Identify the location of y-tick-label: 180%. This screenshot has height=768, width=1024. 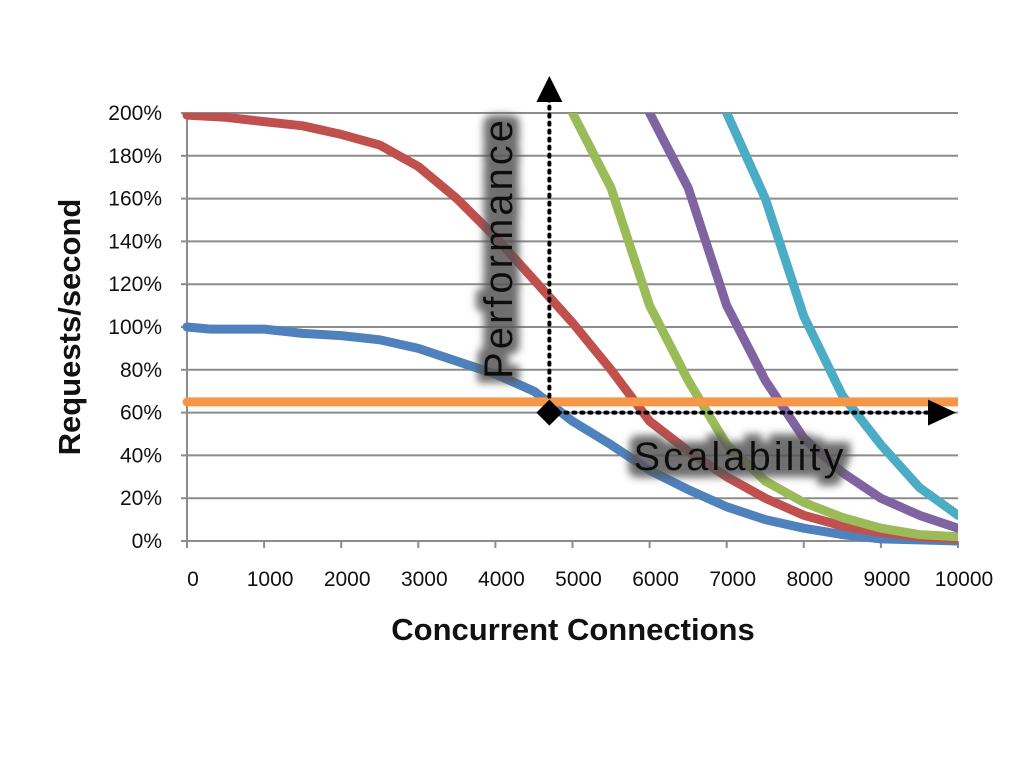
(135, 156).